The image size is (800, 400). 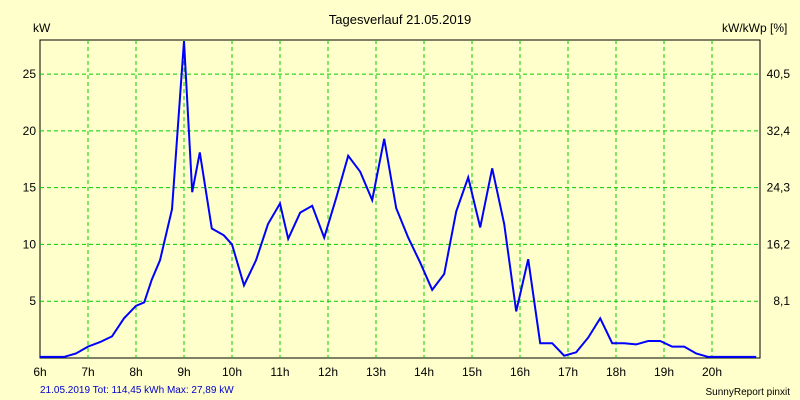 What do you see at coordinates (779, 131) in the screenshot?
I see `y-tick-label-right: 32,4` at bounding box center [779, 131].